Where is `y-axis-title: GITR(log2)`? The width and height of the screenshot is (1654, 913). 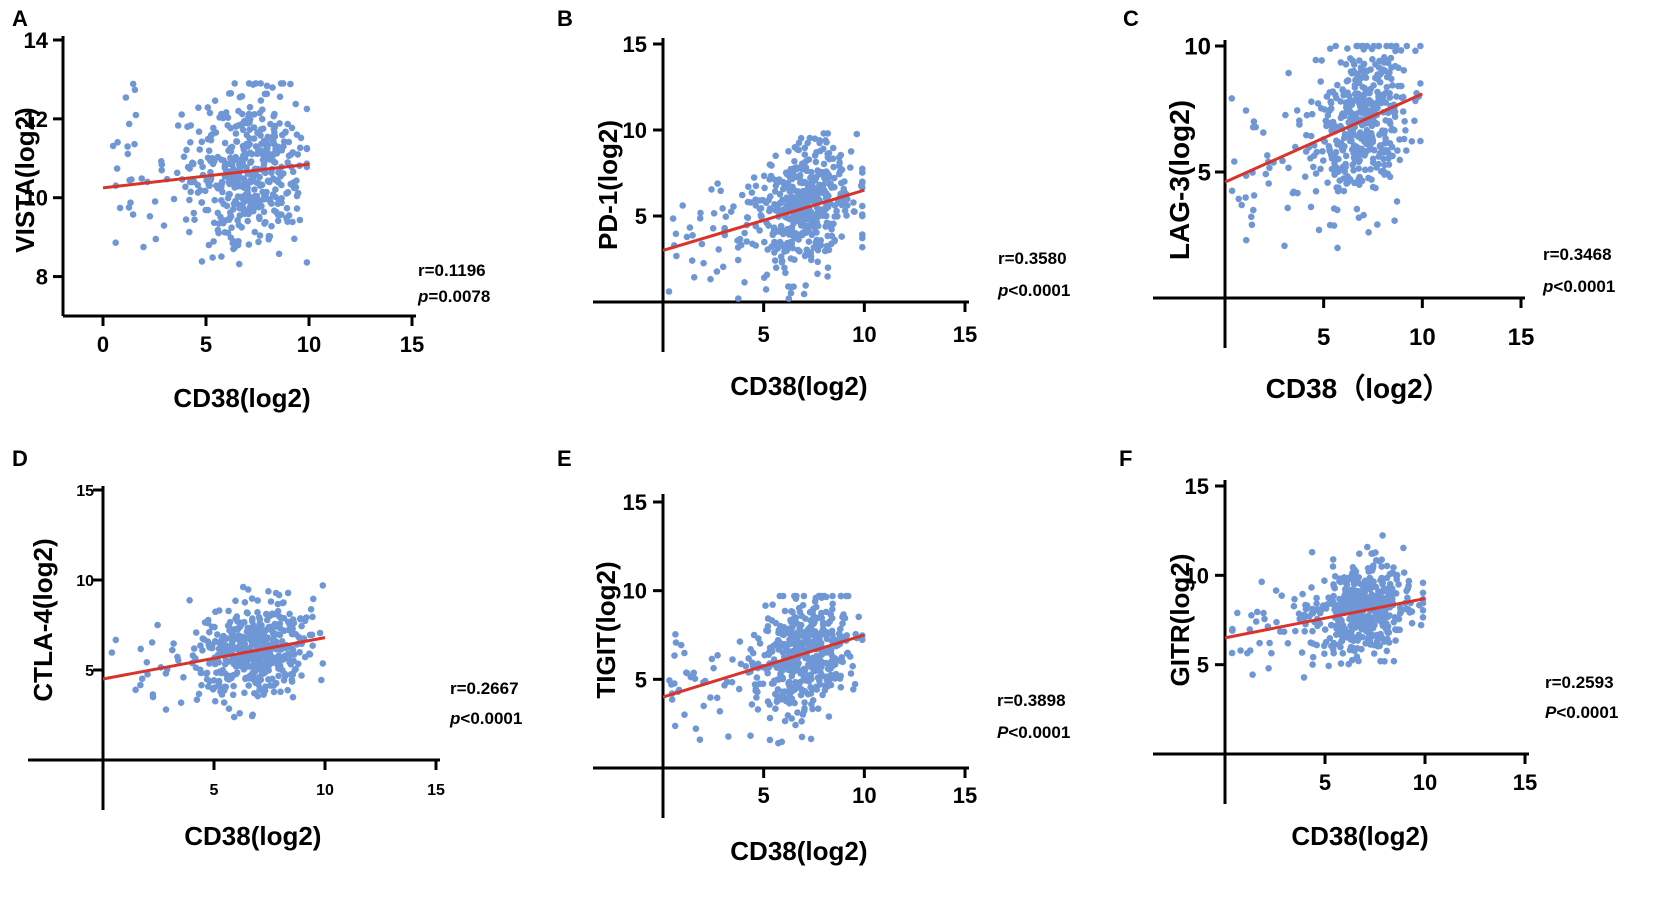
y-axis-title: GITR(log2) is located at coordinates (1180, 620).